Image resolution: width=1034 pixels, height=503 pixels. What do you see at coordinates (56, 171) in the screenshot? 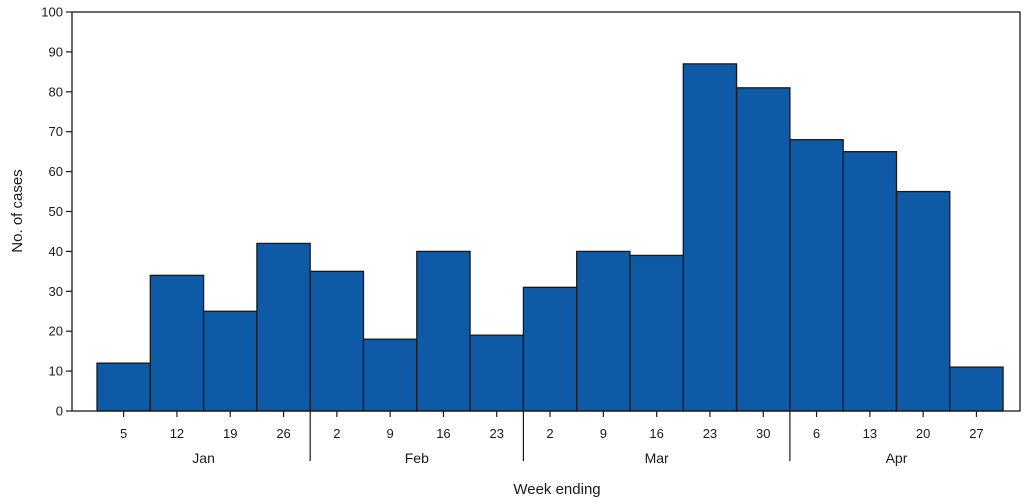
I see `y-tick-label-6: 60` at bounding box center [56, 171].